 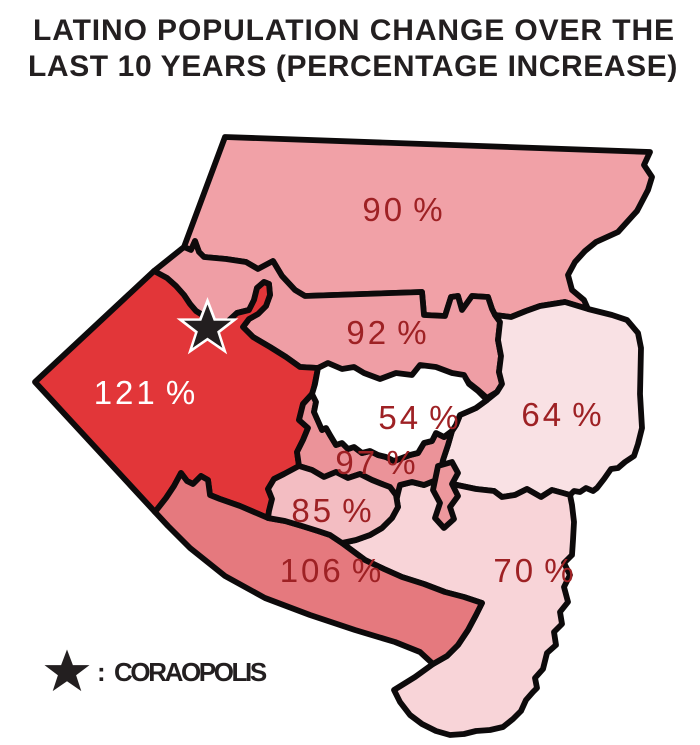 I want to click on svg-text: 90 %, so click(x=403, y=209).